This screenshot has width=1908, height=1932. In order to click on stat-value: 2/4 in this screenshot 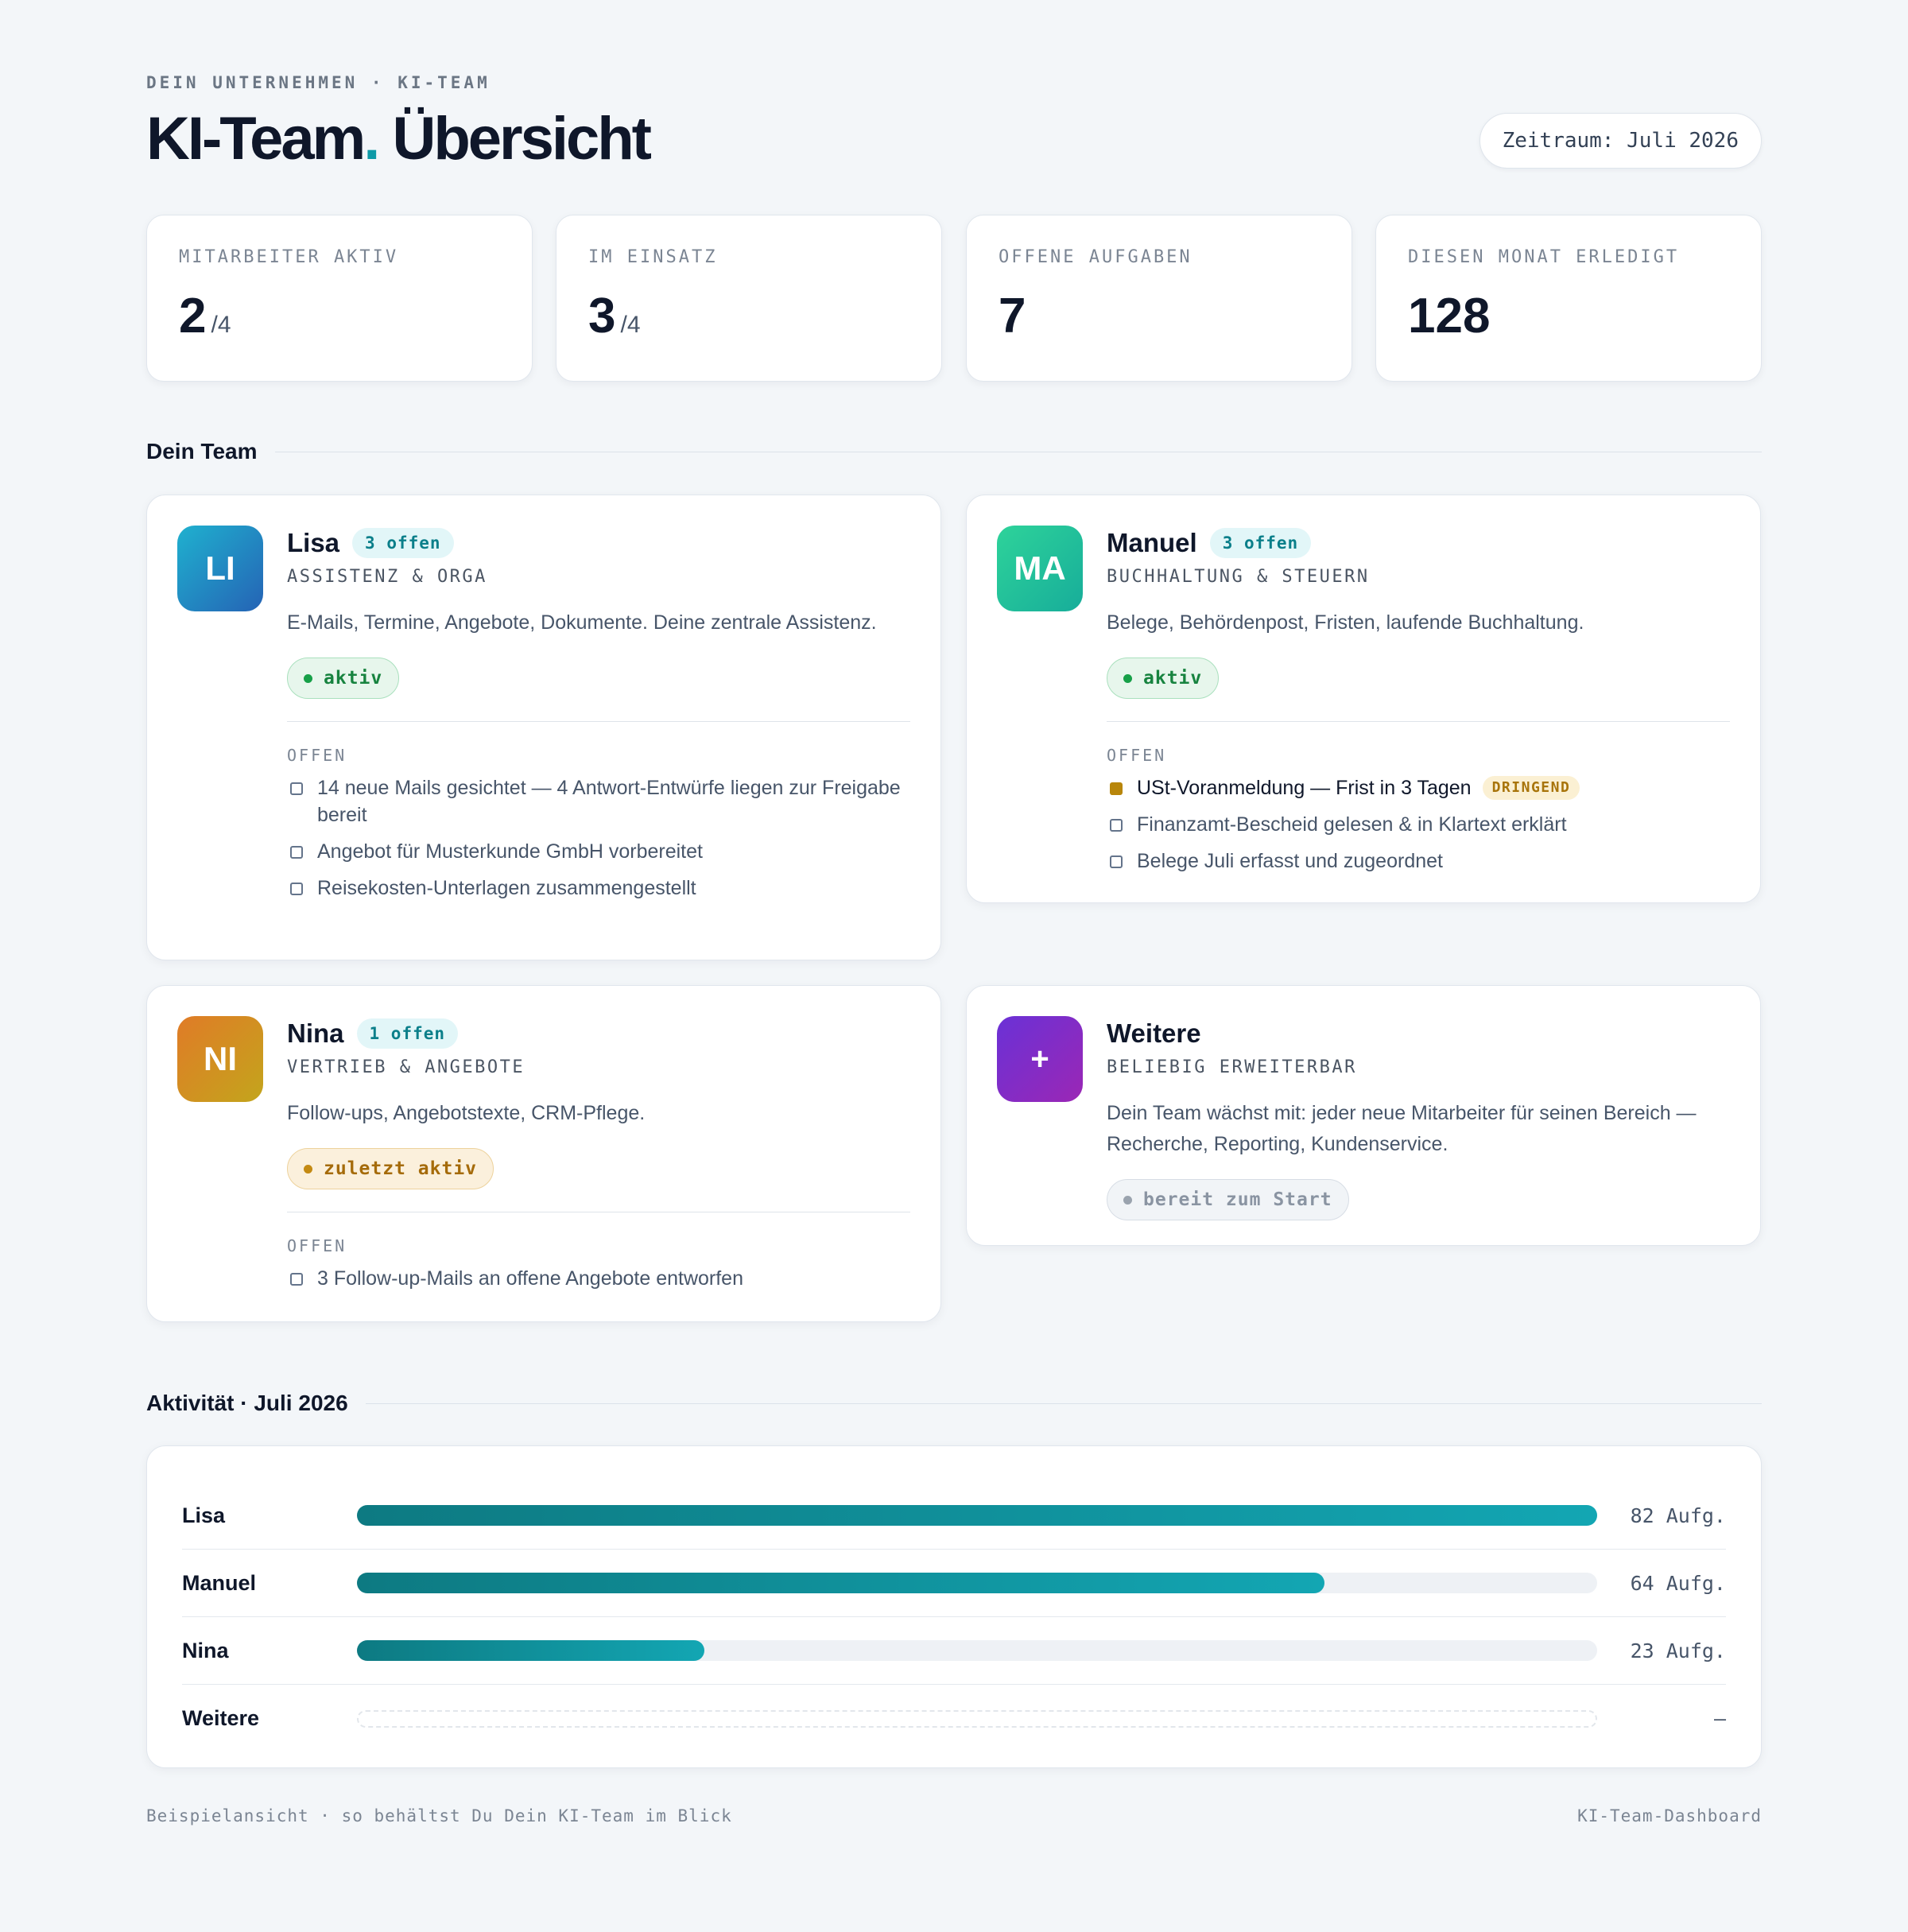, I will do `click(205, 321)`.